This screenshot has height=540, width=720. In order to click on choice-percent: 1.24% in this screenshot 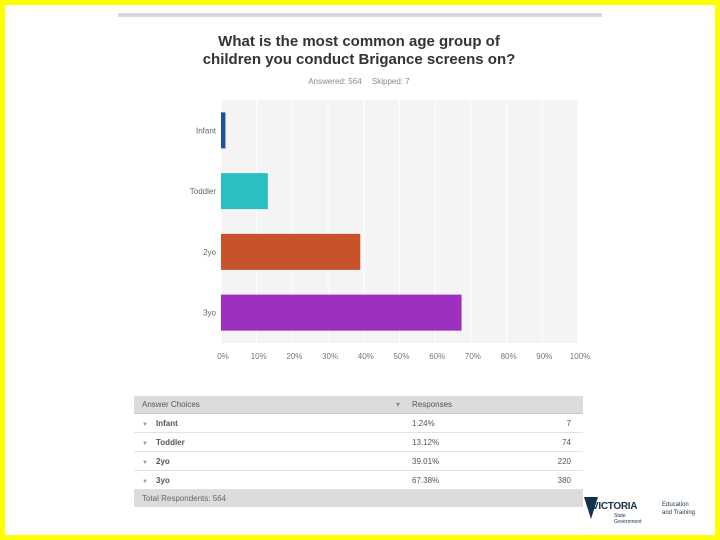, I will do `click(423, 423)`.